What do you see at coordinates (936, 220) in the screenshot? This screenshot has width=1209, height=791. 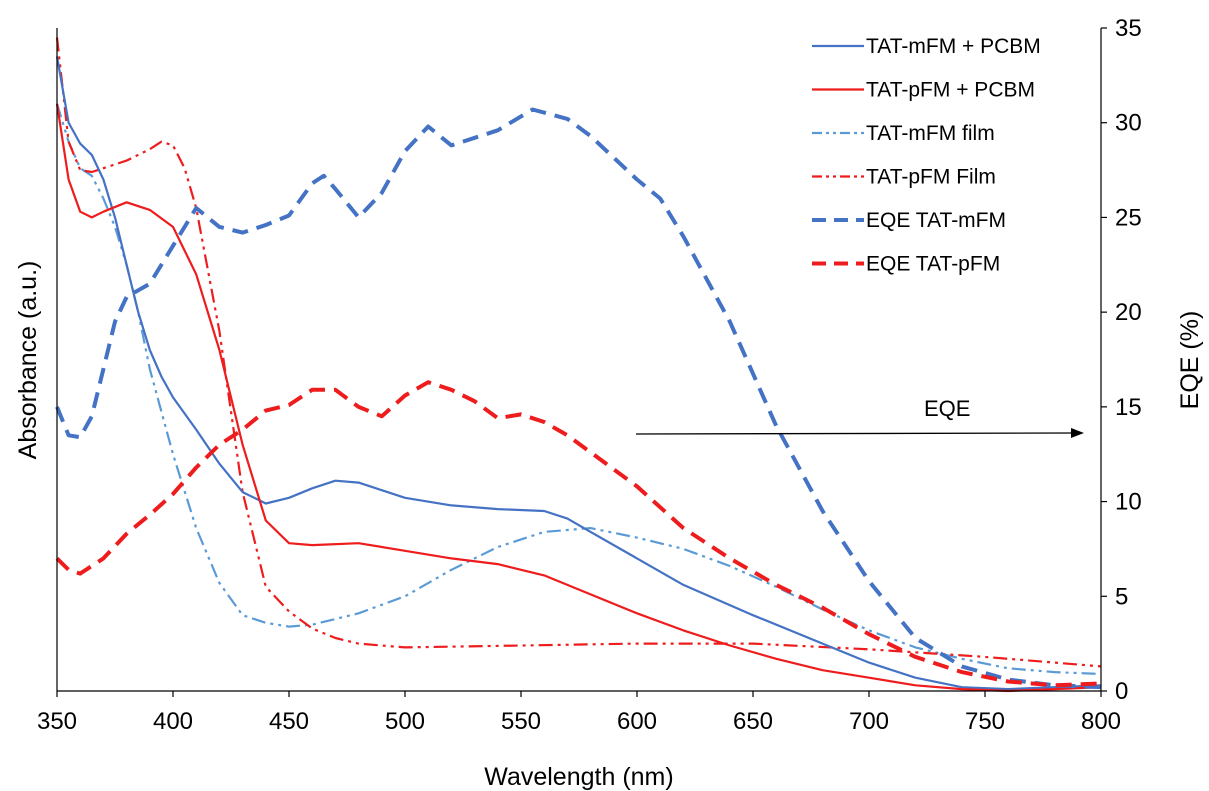 I see `legend-label: EQE TAT-mFM` at bounding box center [936, 220].